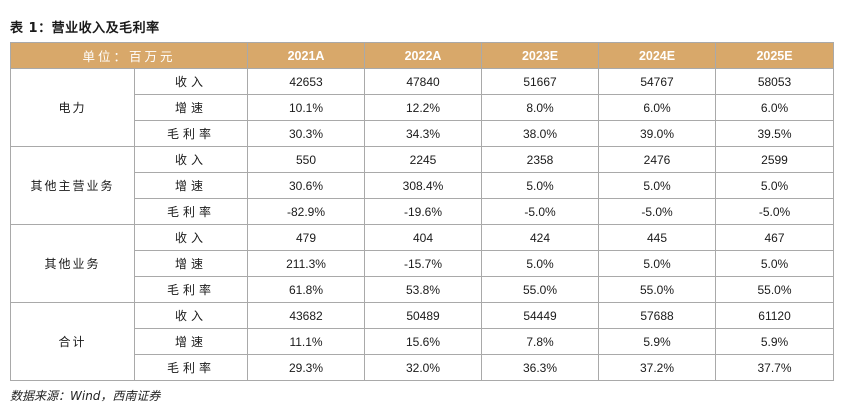 The height and width of the screenshot is (412, 852). I want to click on value-cell: 211.3%, so click(306, 263).